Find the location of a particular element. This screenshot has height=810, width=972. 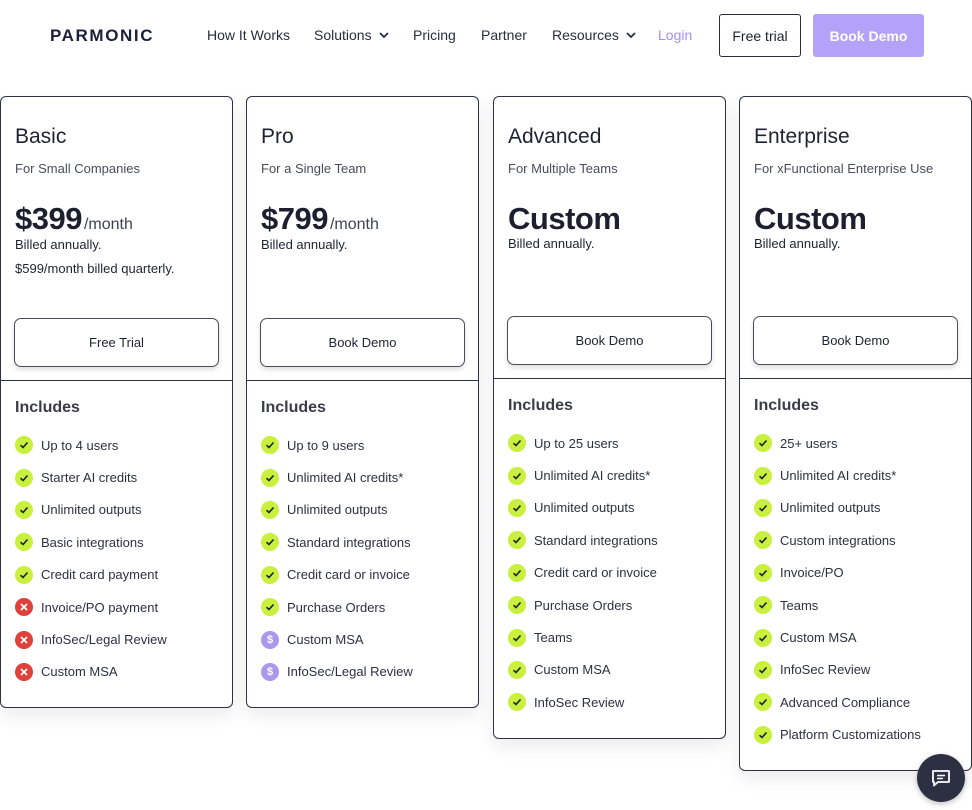

chat-icon is located at coordinates (941, 778).